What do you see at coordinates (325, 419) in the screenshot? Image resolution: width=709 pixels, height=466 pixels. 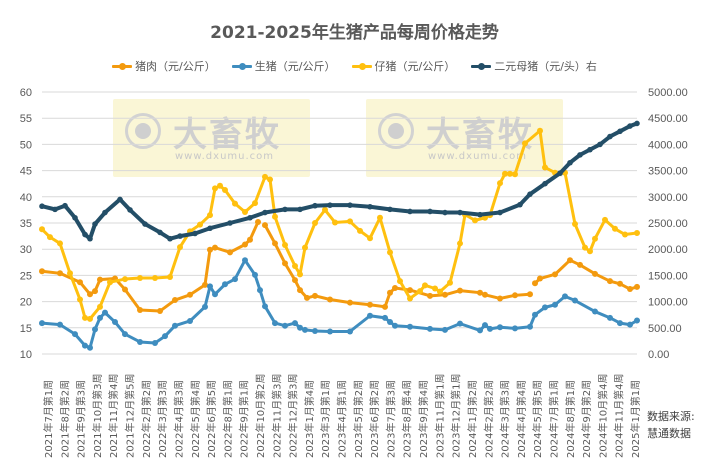 I see `x-tick-label: 2023年3月第1周` at bounding box center [325, 419].